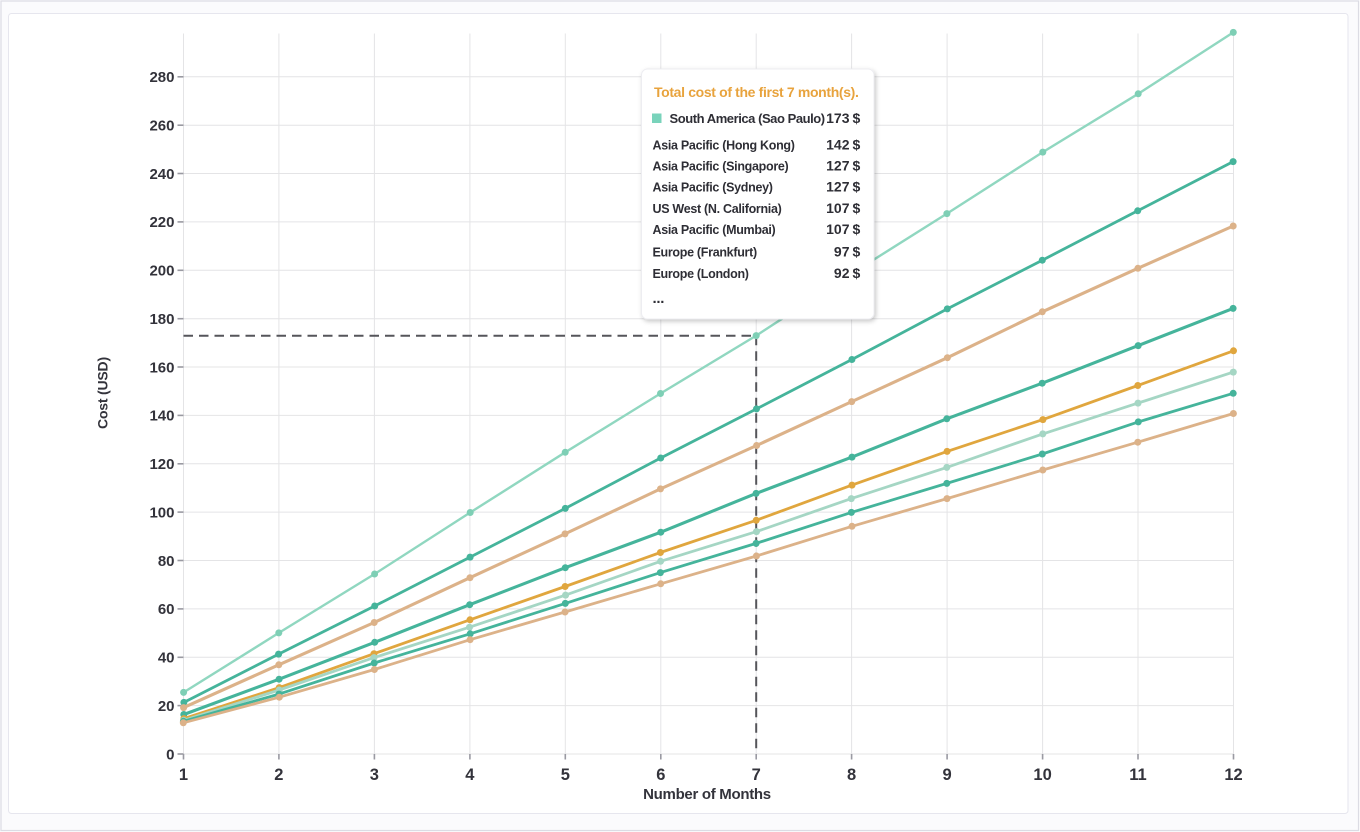 The width and height of the screenshot is (1360, 832). I want to click on svg-text: 140, so click(161, 416).